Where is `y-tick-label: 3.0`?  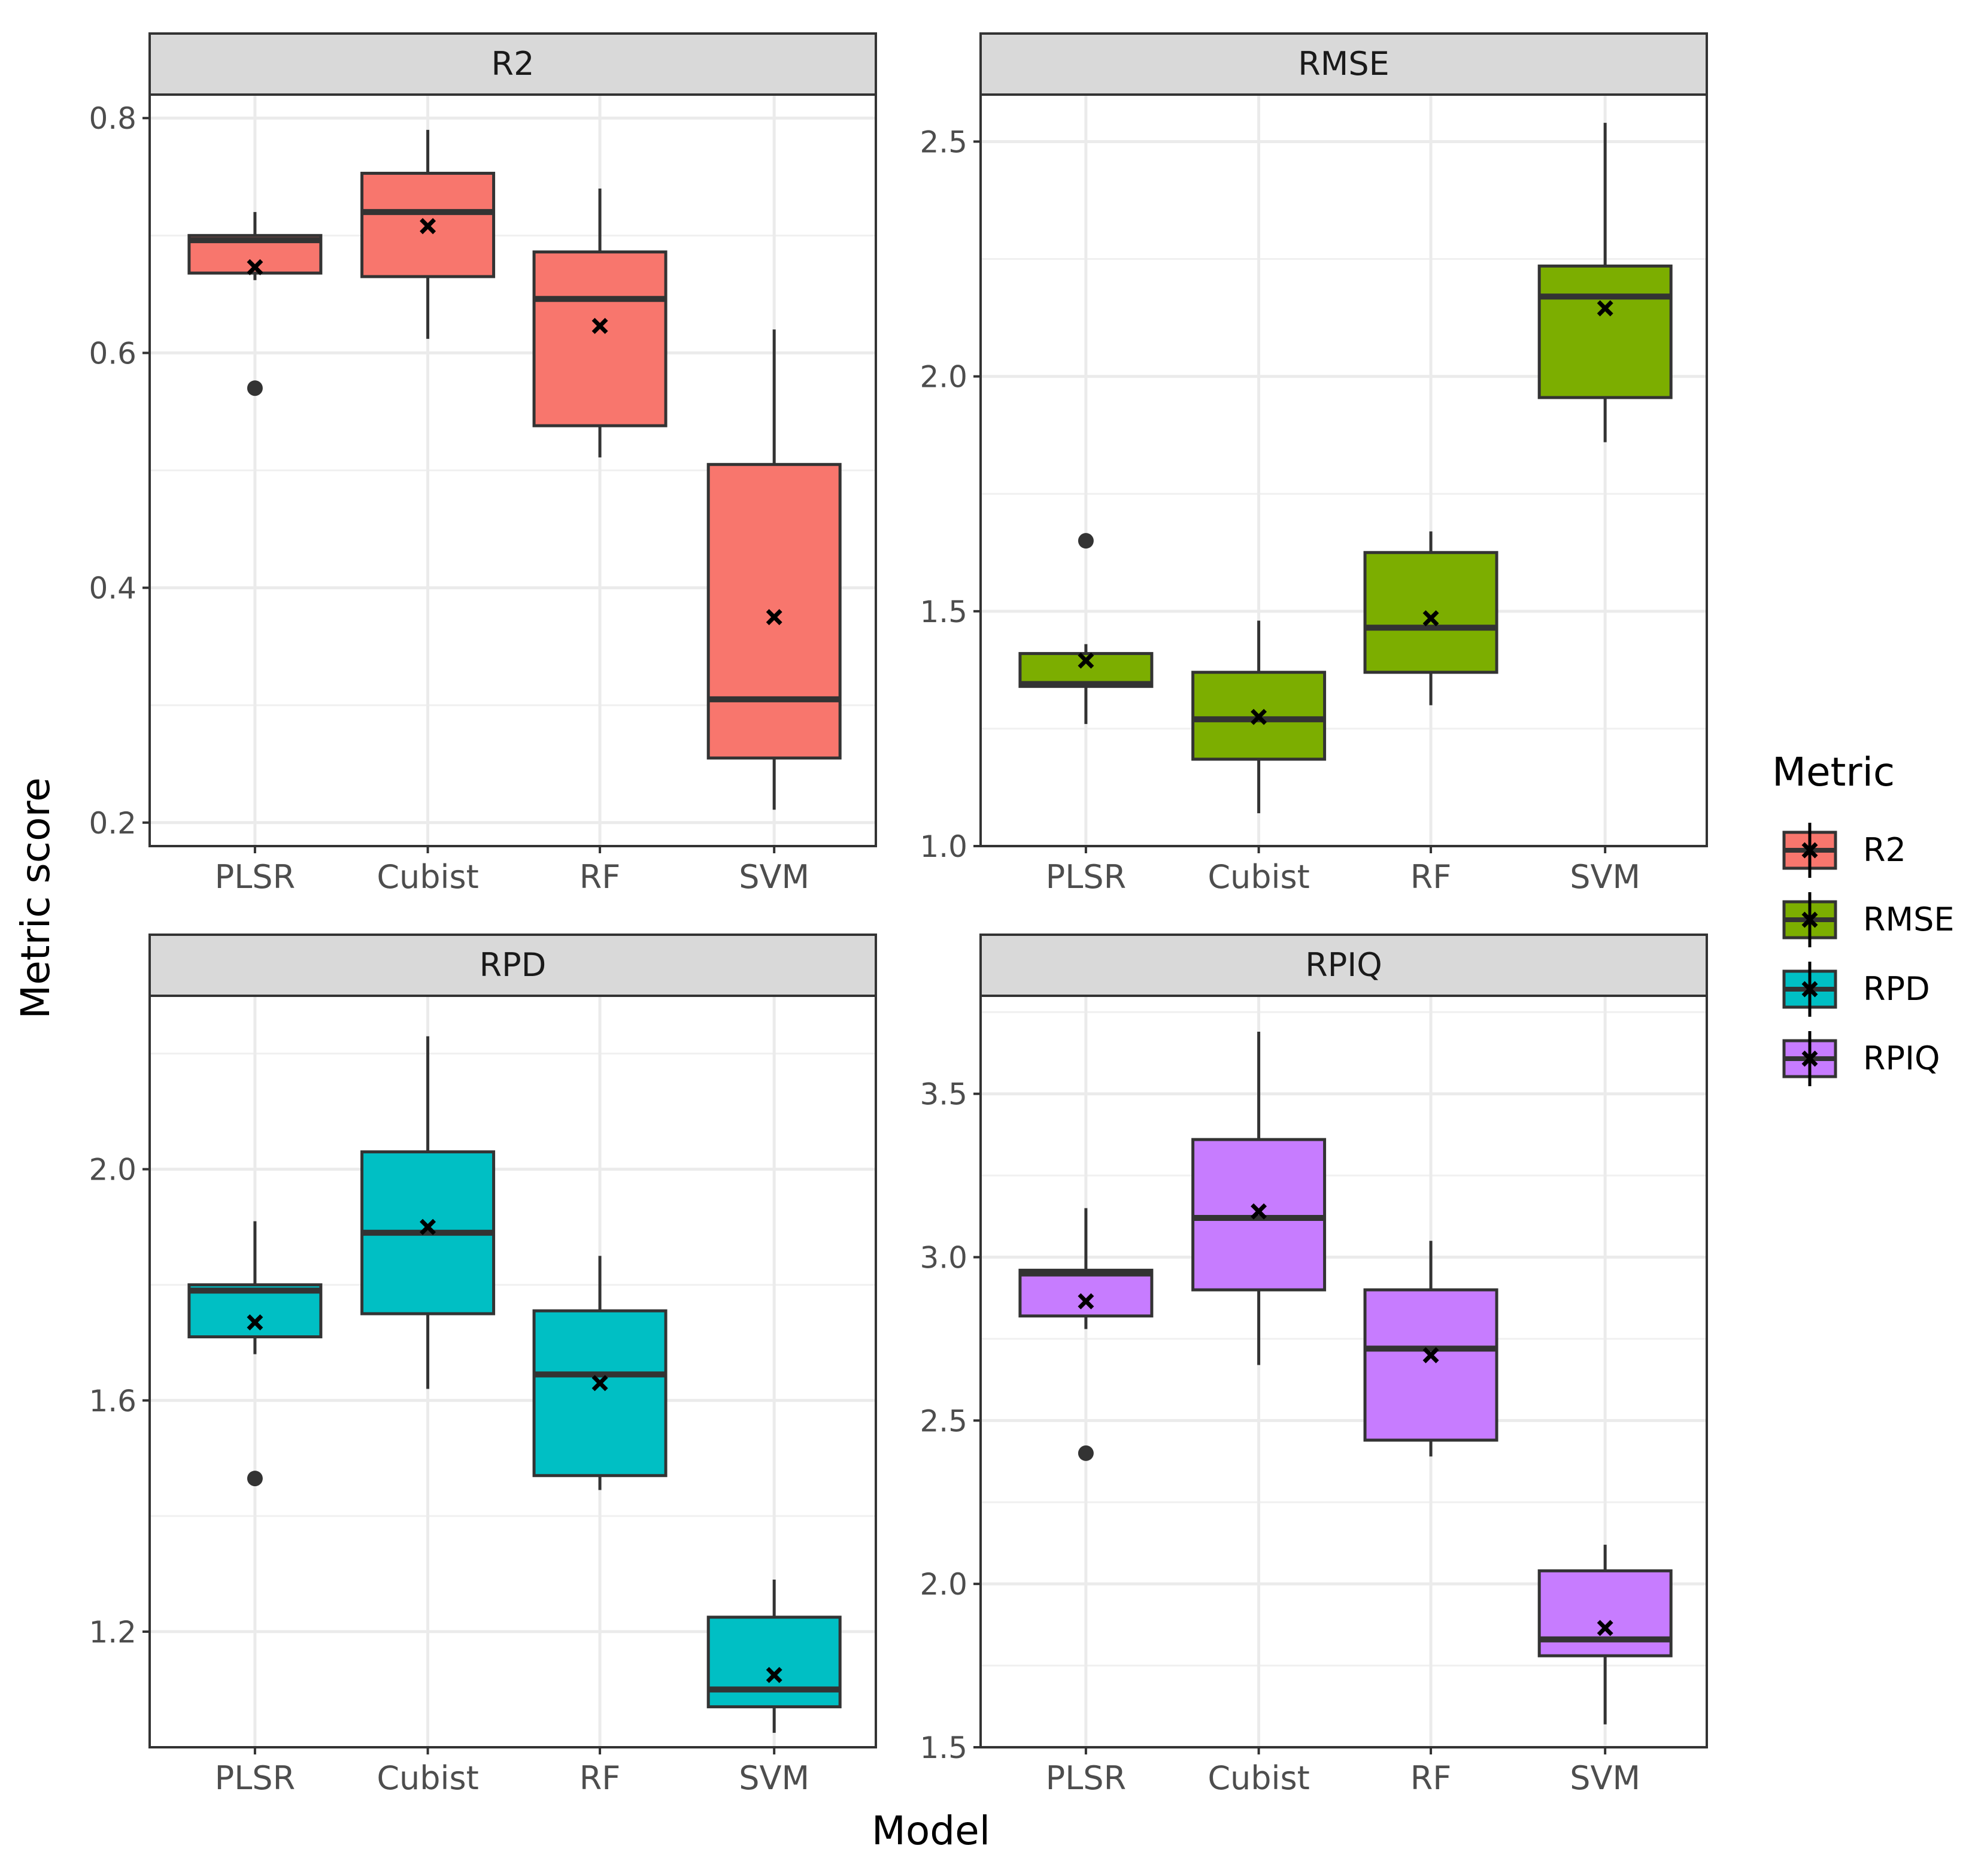 y-tick-label: 3.0 is located at coordinates (943, 1258).